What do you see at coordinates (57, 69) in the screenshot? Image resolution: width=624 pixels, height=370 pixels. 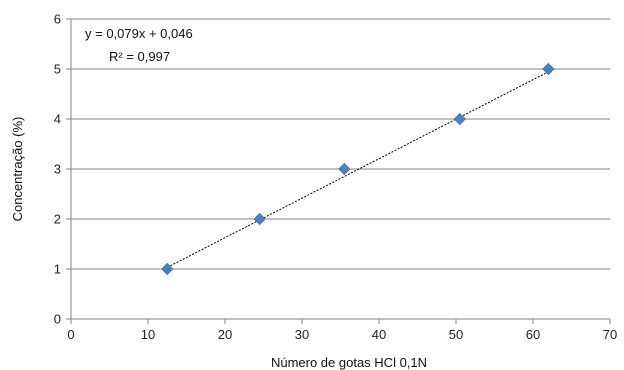 I see `y-tick-label-5: 5` at bounding box center [57, 69].